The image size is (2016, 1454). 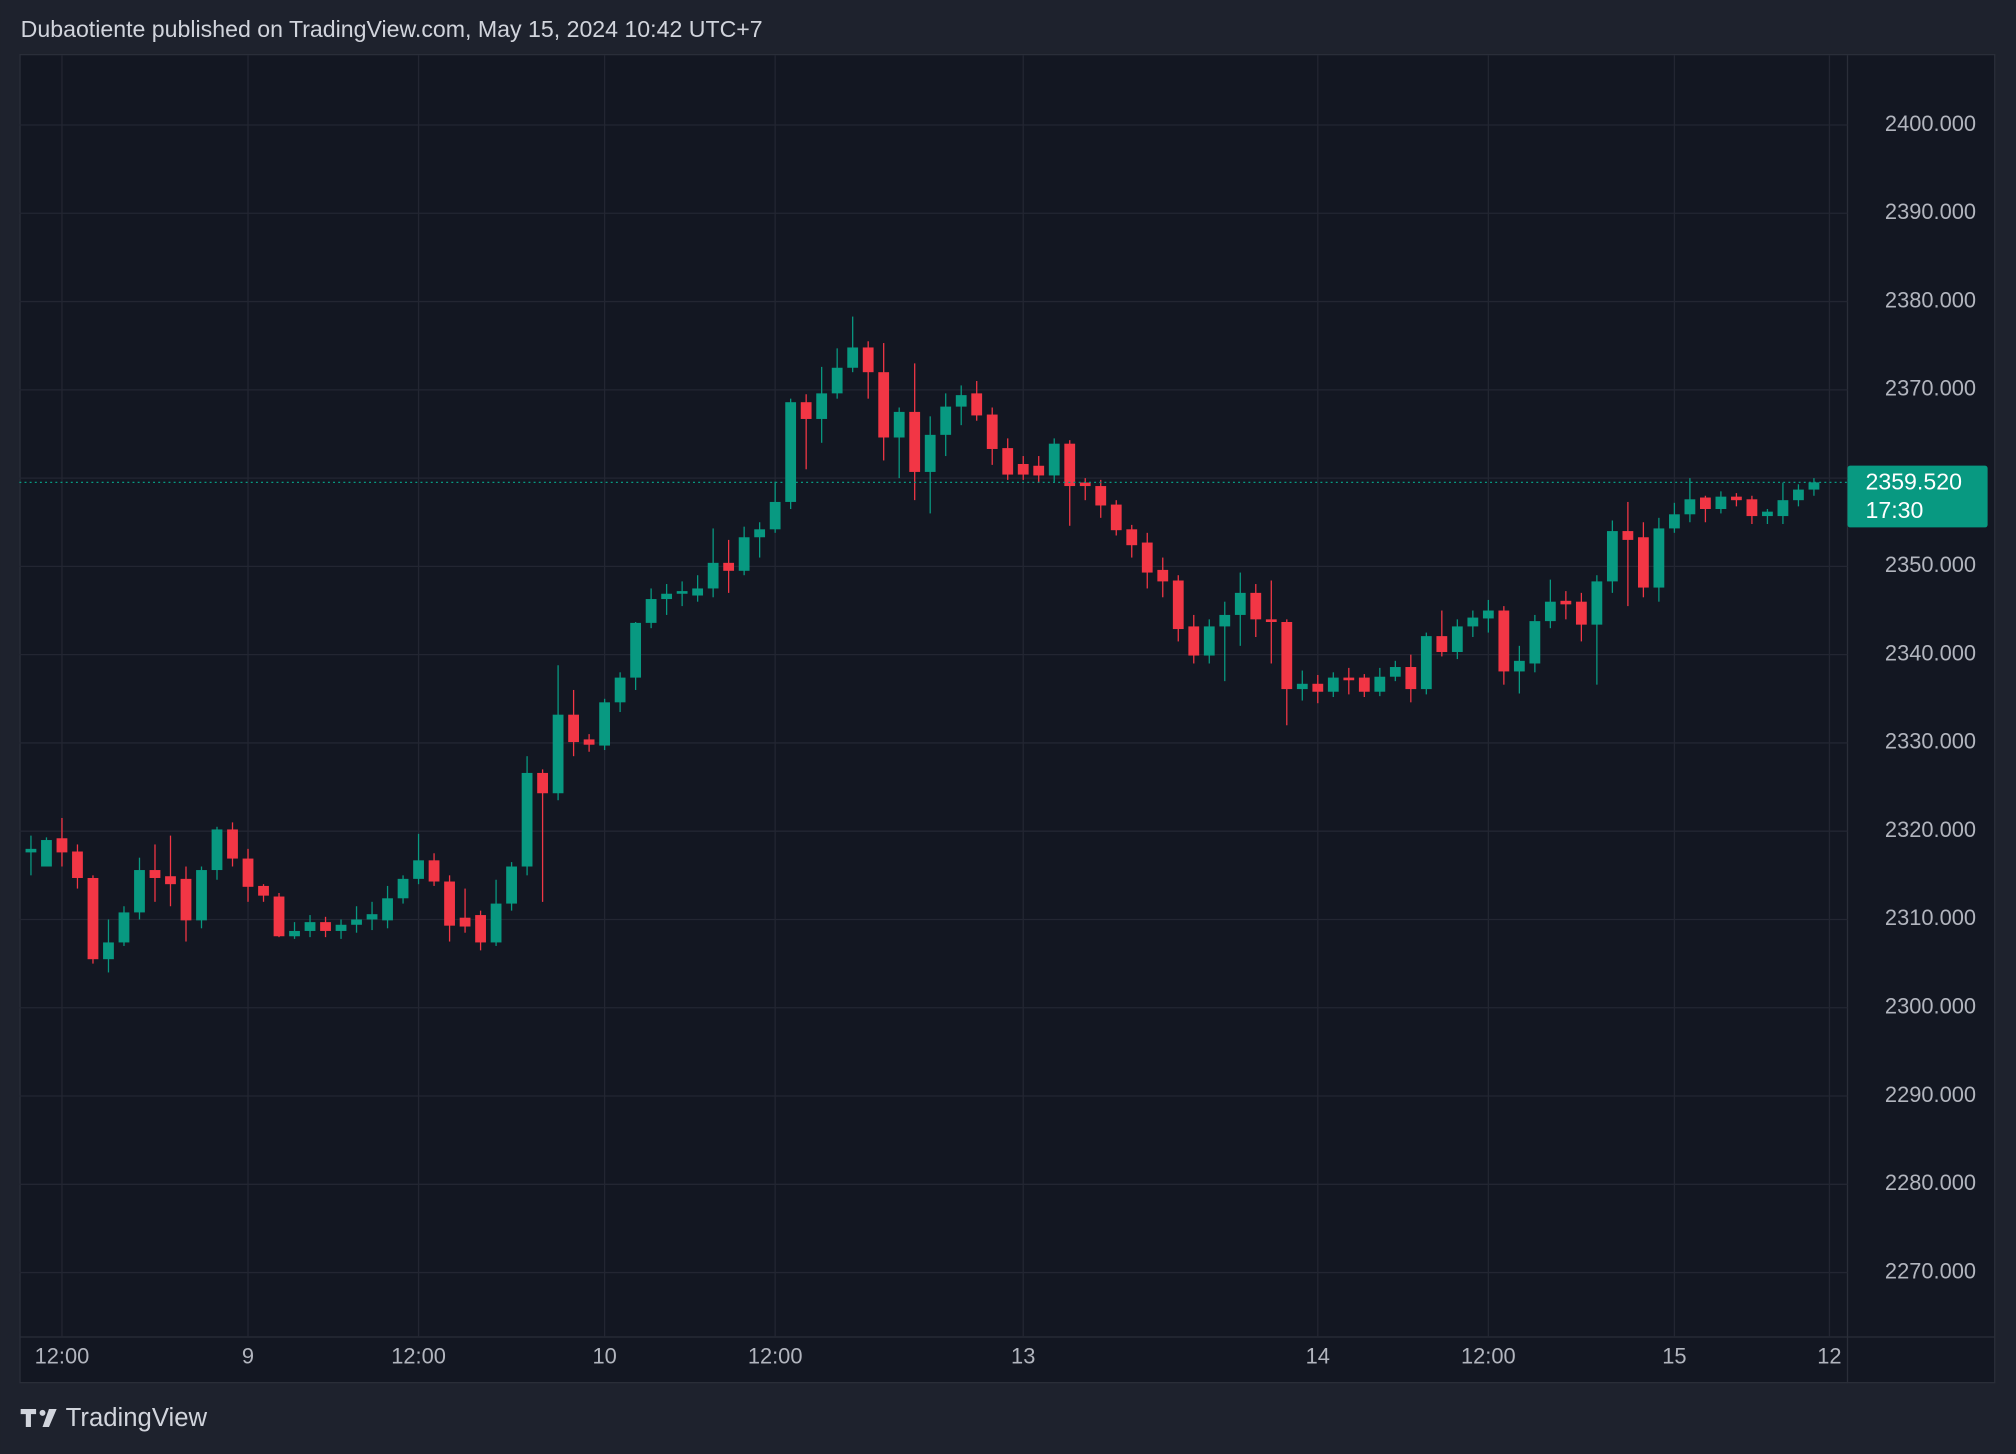 What do you see at coordinates (1930, 1094) in the screenshot?
I see `y-tick-label: 2290.000` at bounding box center [1930, 1094].